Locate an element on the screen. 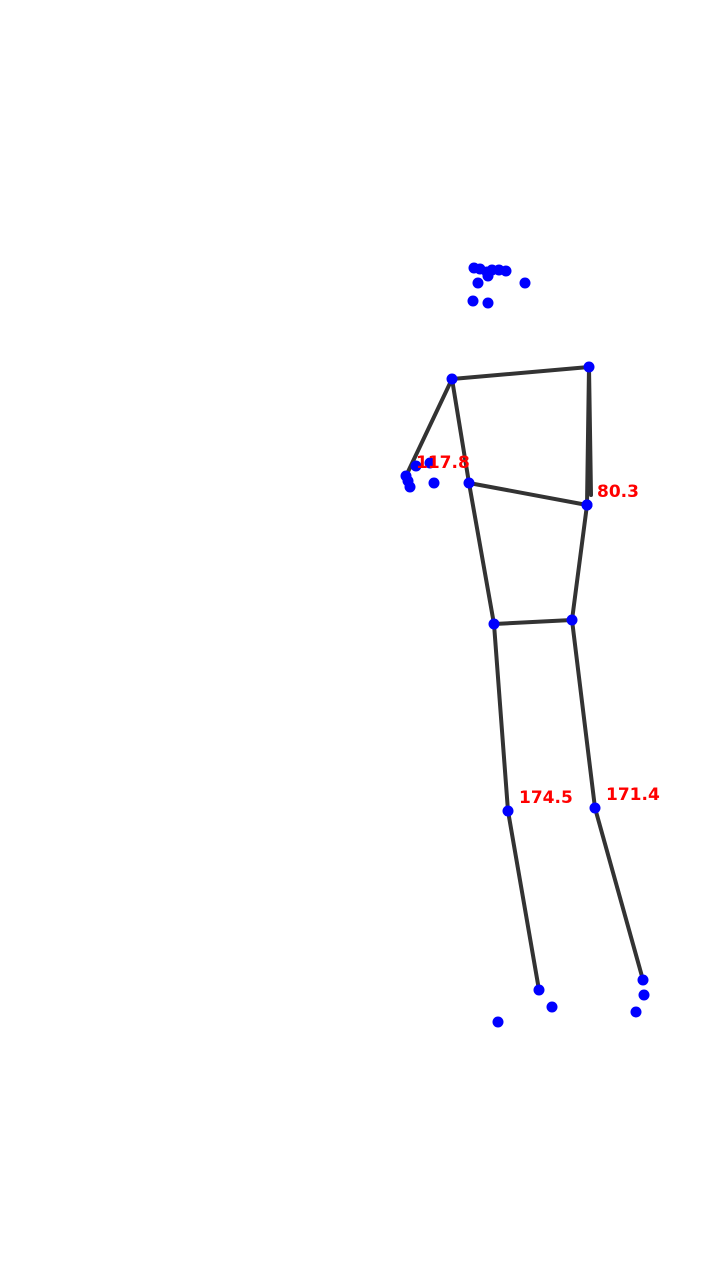 The image size is (720, 1280). right-forearm-bone is located at coordinates (590, 431).